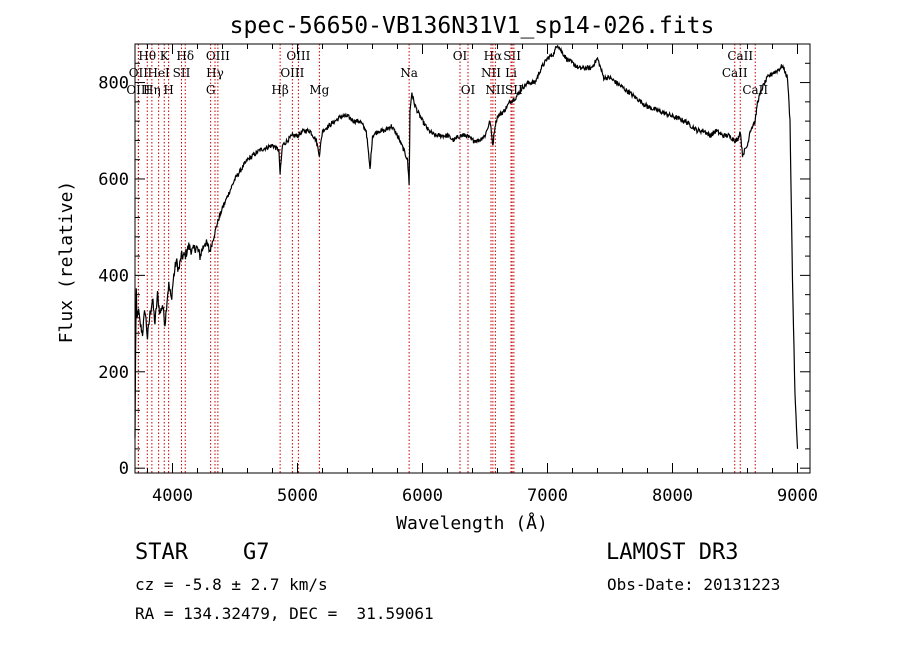 The image size is (900, 649). What do you see at coordinates (66, 262) in the screenshot?
I see `y-axis-label: Flux (relative)` at bounding box center [66, 262].